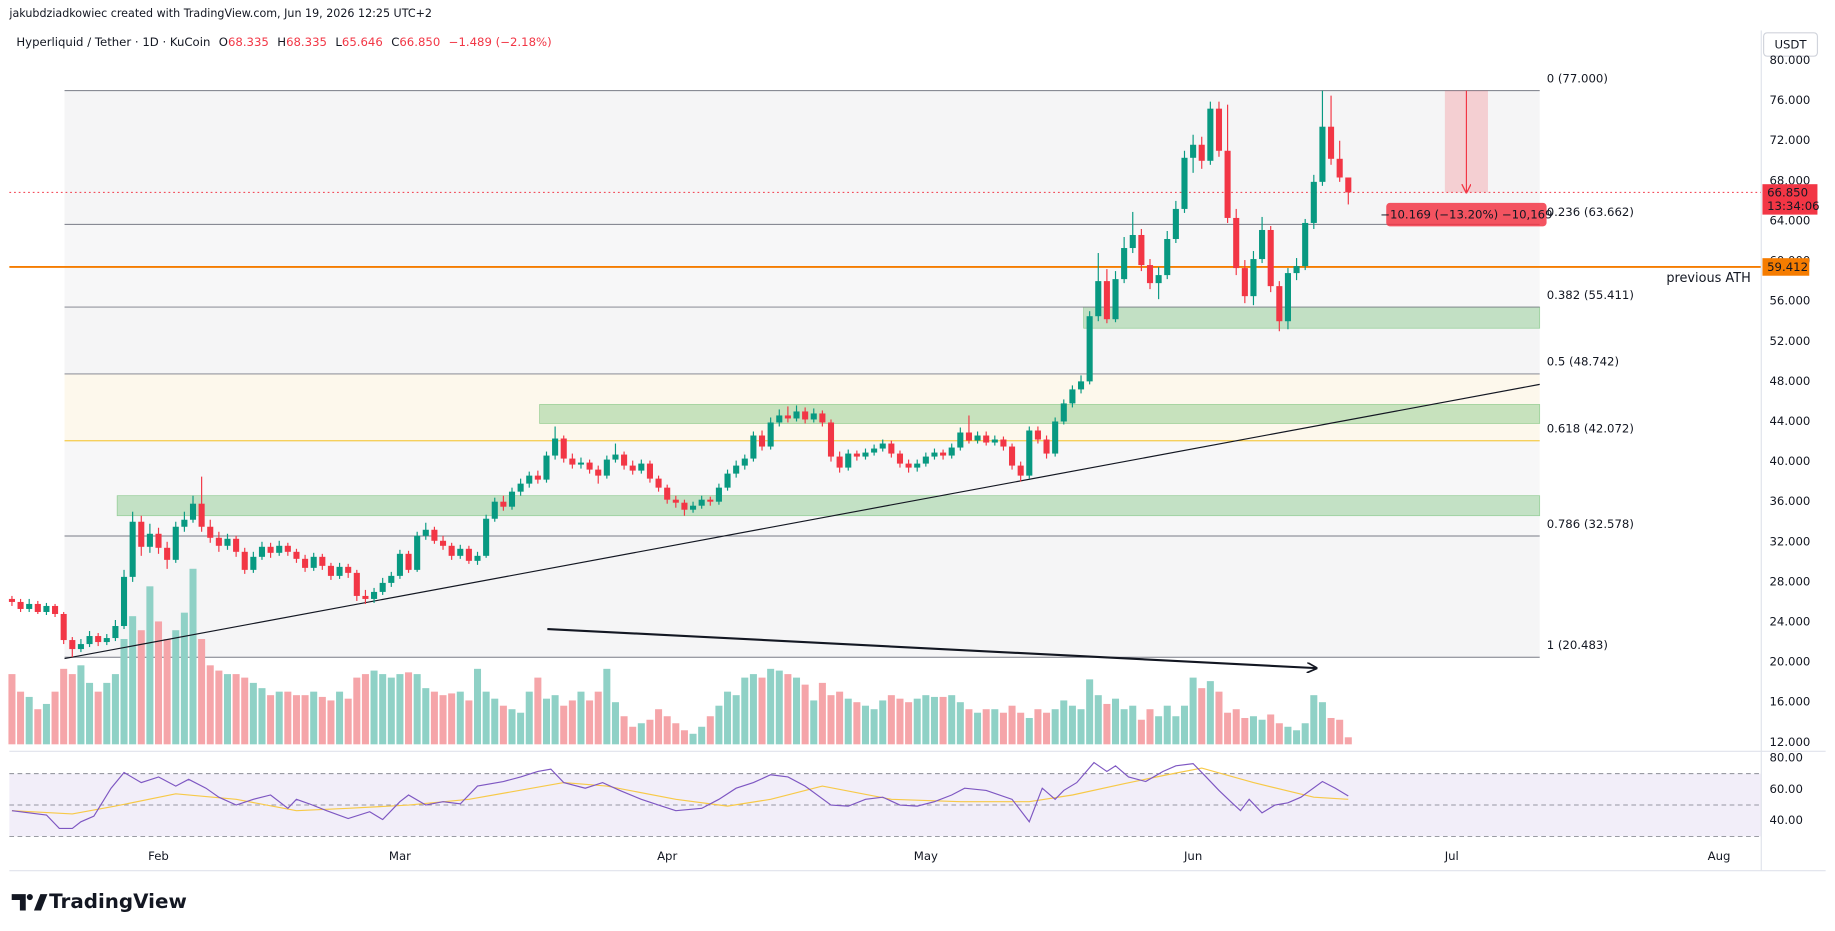  Describe the element at coordinates (667, 856) in the screenshot. I see `x-tick-label: Apr` at that location.